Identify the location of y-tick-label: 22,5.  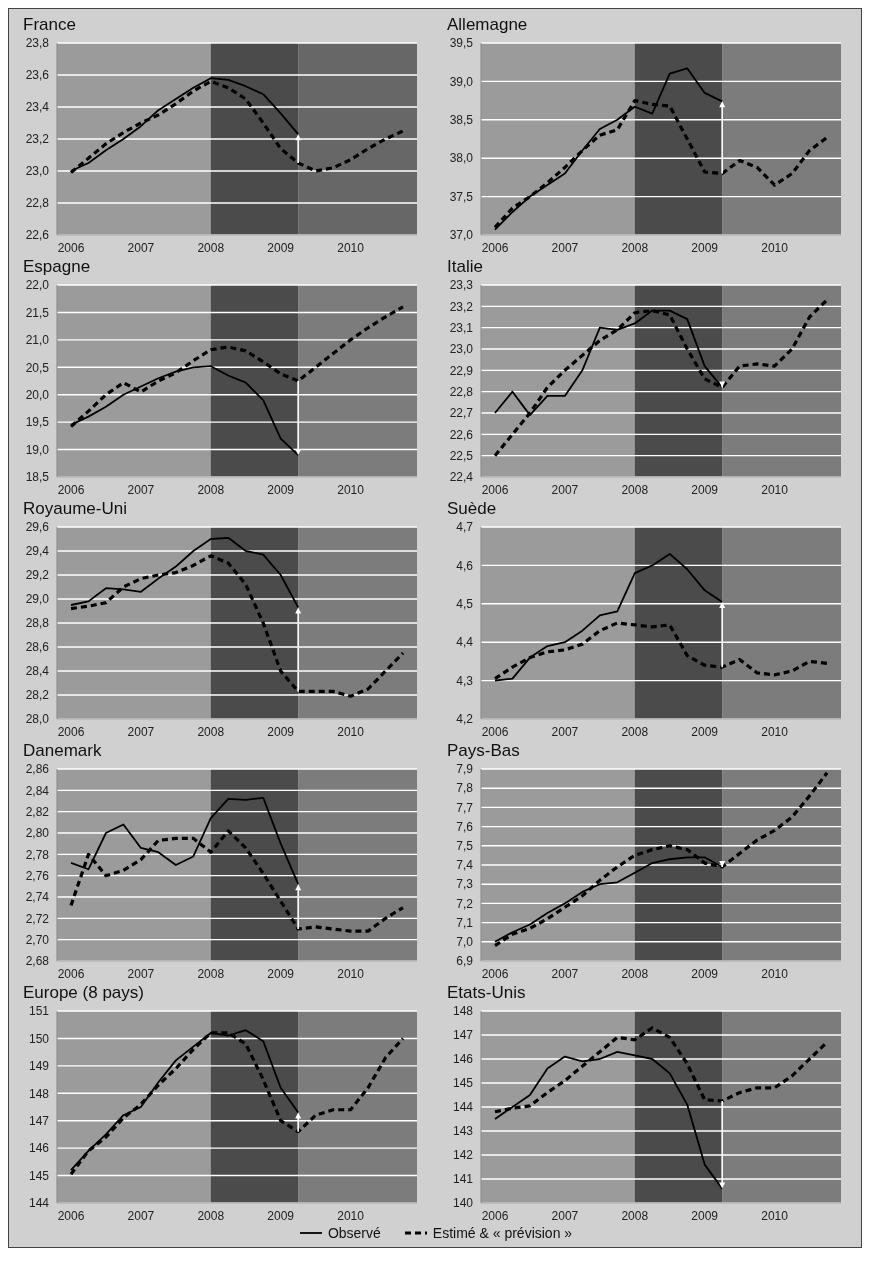
(461, 455).